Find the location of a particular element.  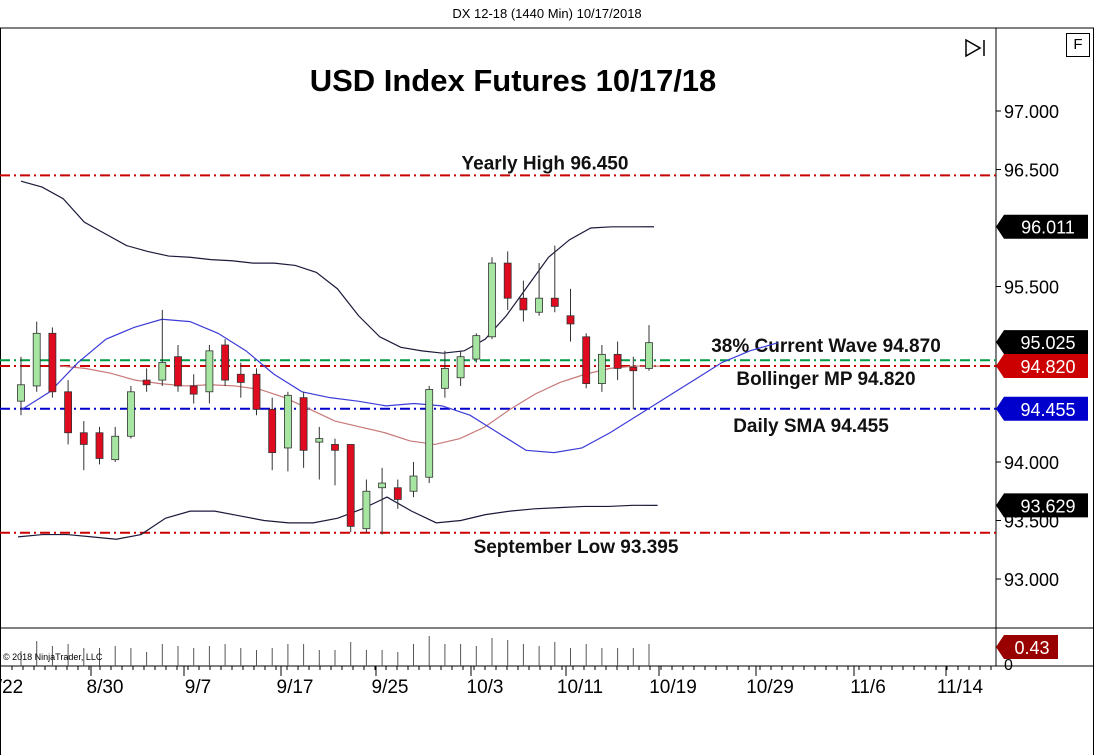

y-tick-label: 93.000 is located at coordinates (1031, 580).